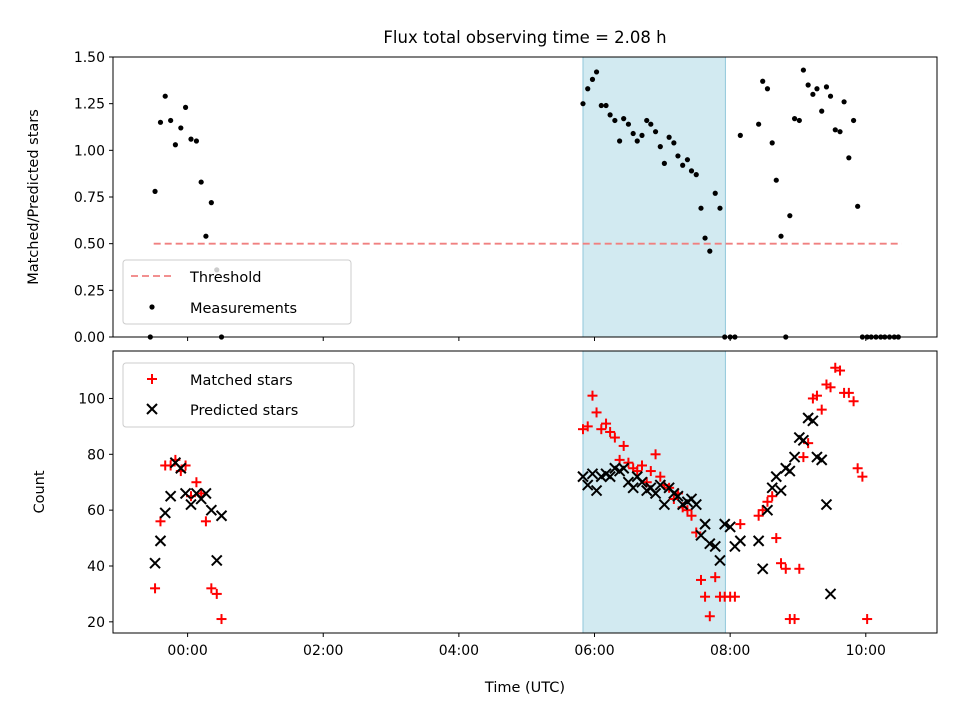 The height and width of the screenshot is (720, 960). I want to click on top-y-tick: 1.25, so click(93, 105).